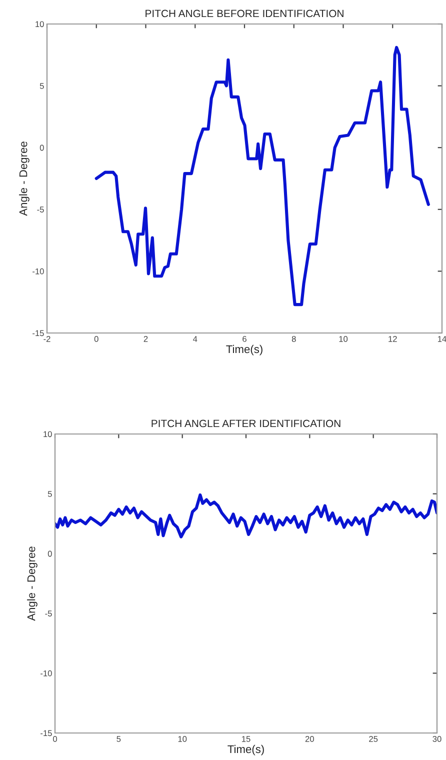  What do you see at coordinates (442, 339) in the screenshot?
I see `x-tick-label: 14` at bounding box center [442, 339].